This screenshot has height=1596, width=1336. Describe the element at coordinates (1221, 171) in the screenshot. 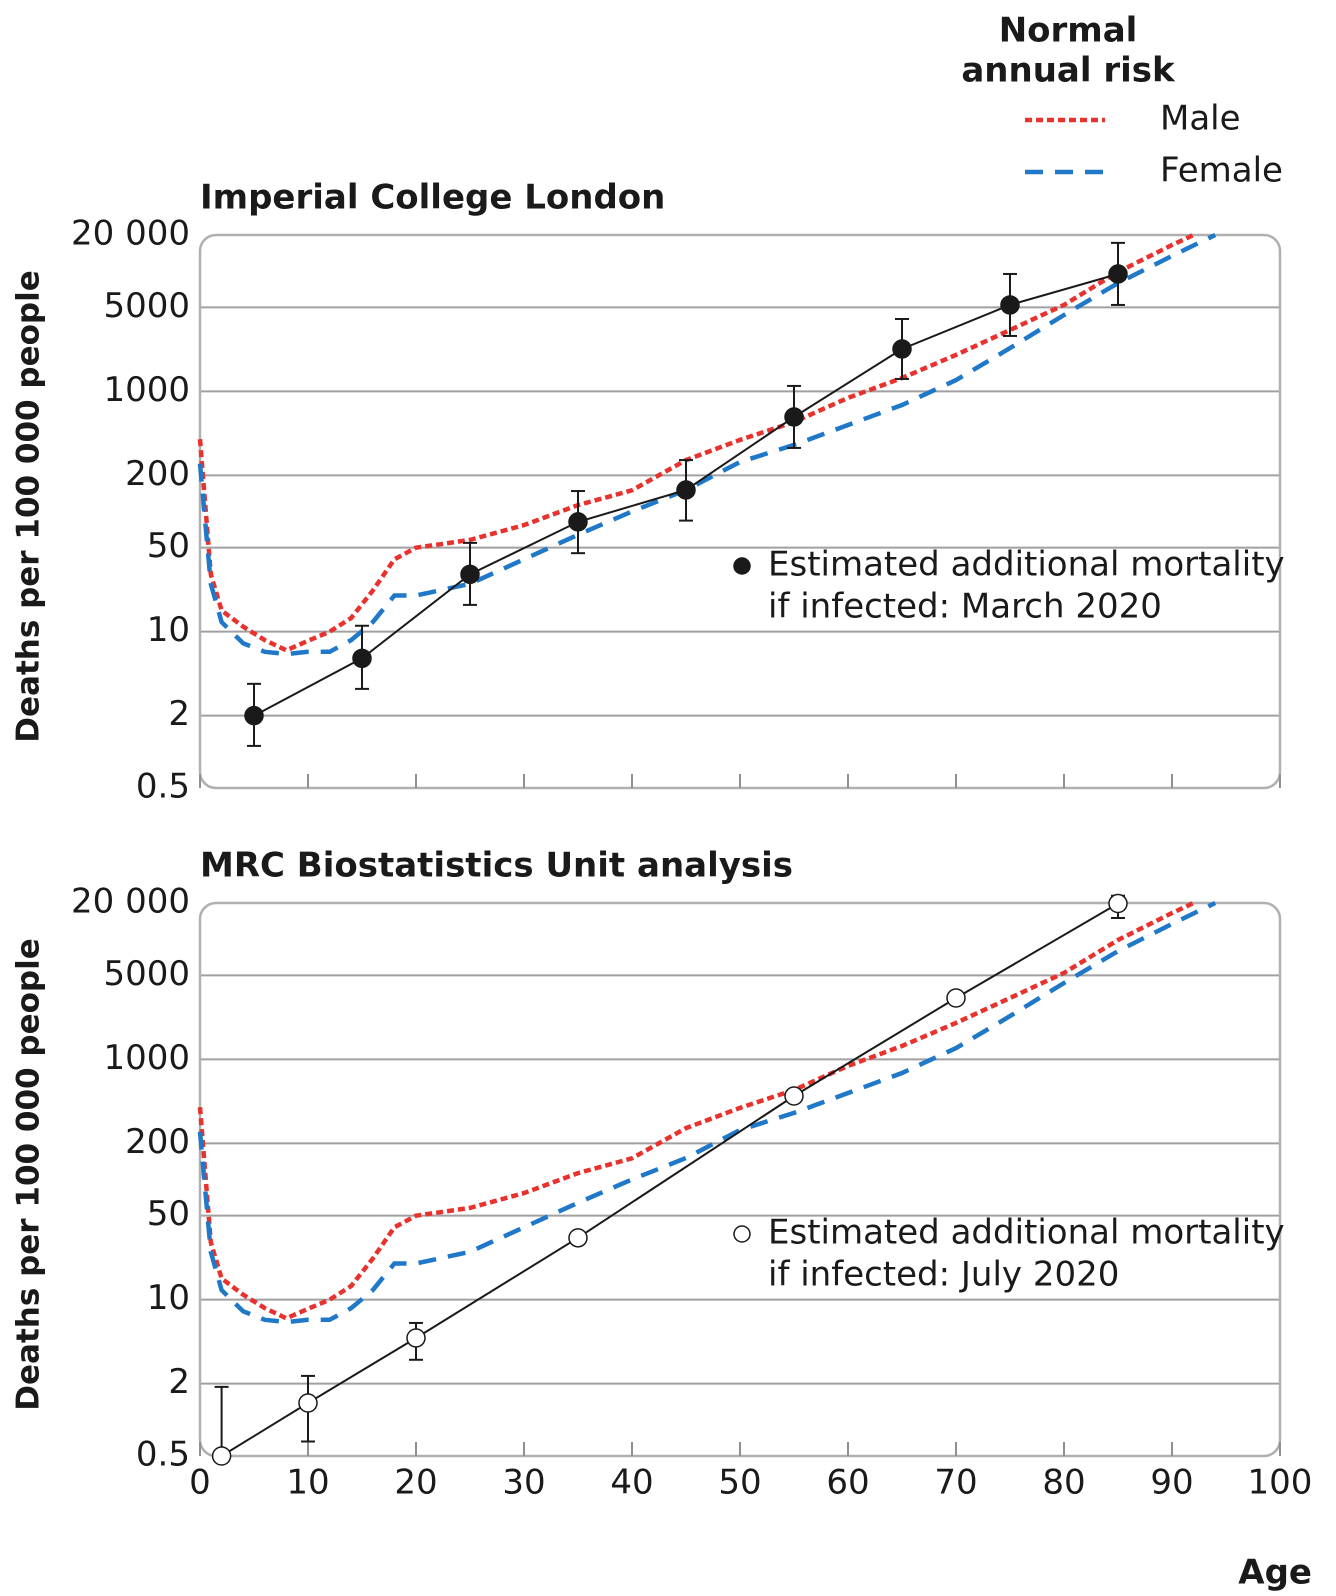

I see `legend-label: Female` at that location.